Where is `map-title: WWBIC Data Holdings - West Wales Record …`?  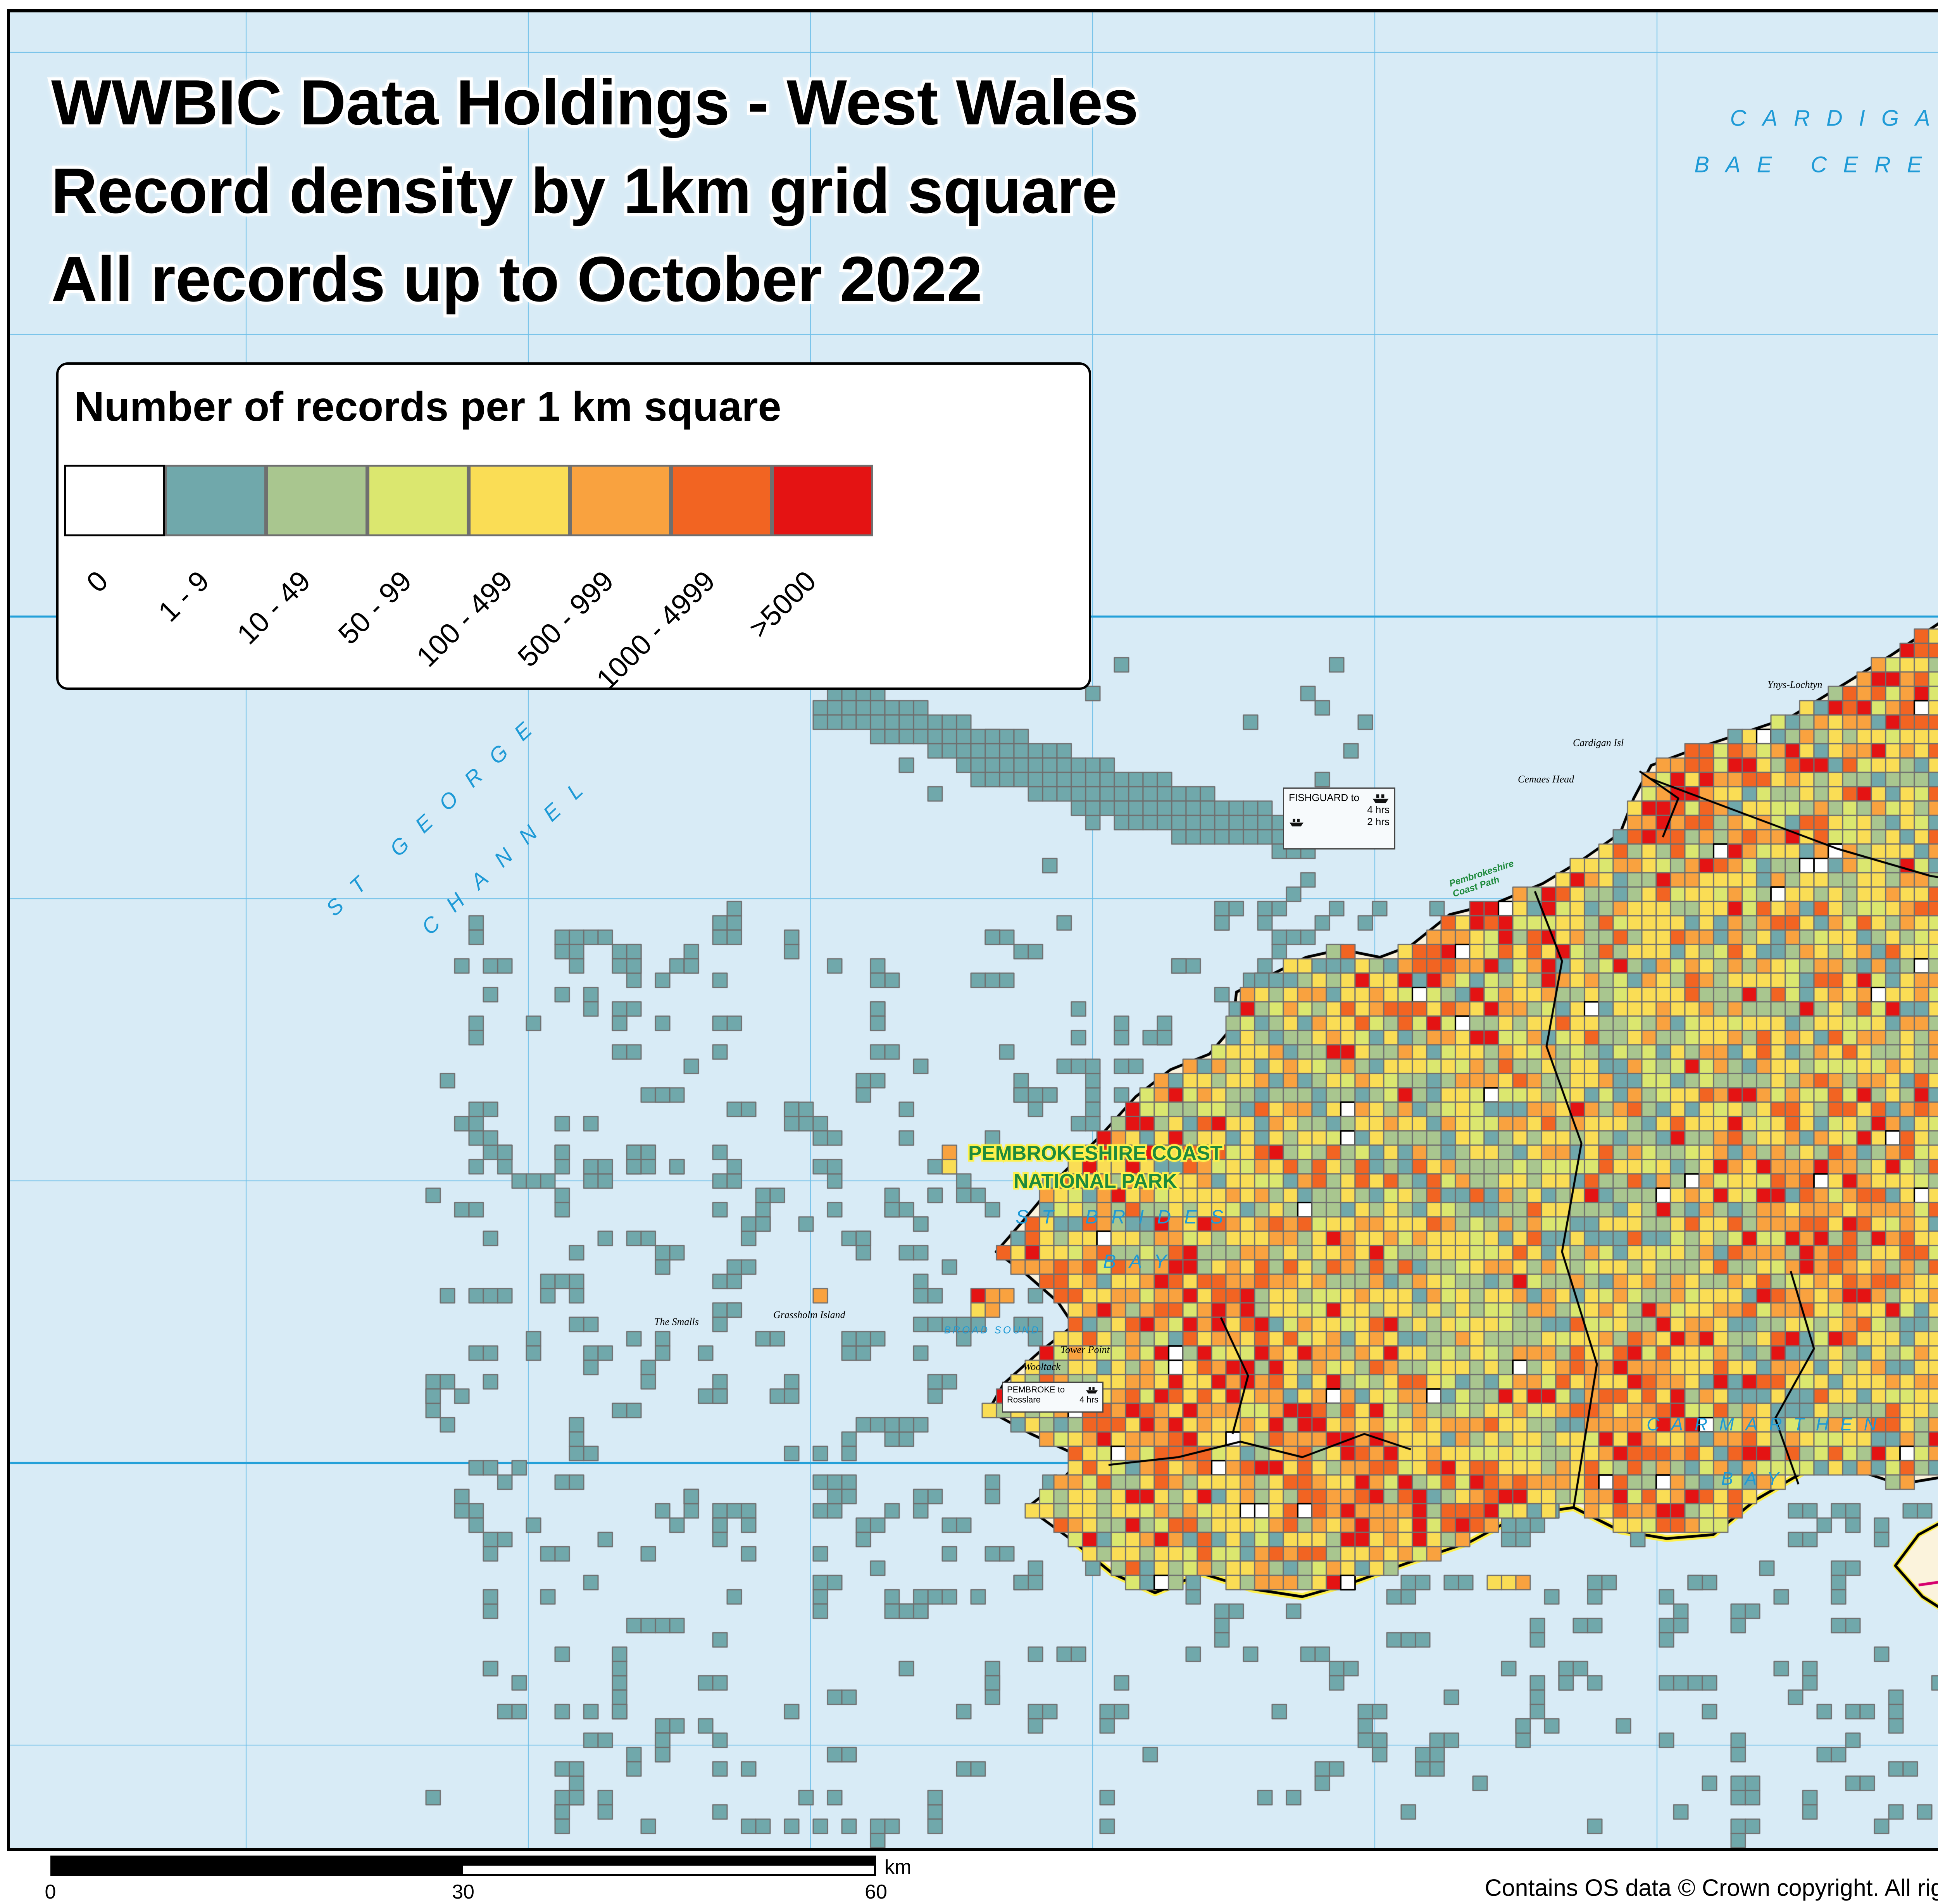 map-title: WWBIC Data Holdings - West Wales Record … is located at coordinates (595, 190).